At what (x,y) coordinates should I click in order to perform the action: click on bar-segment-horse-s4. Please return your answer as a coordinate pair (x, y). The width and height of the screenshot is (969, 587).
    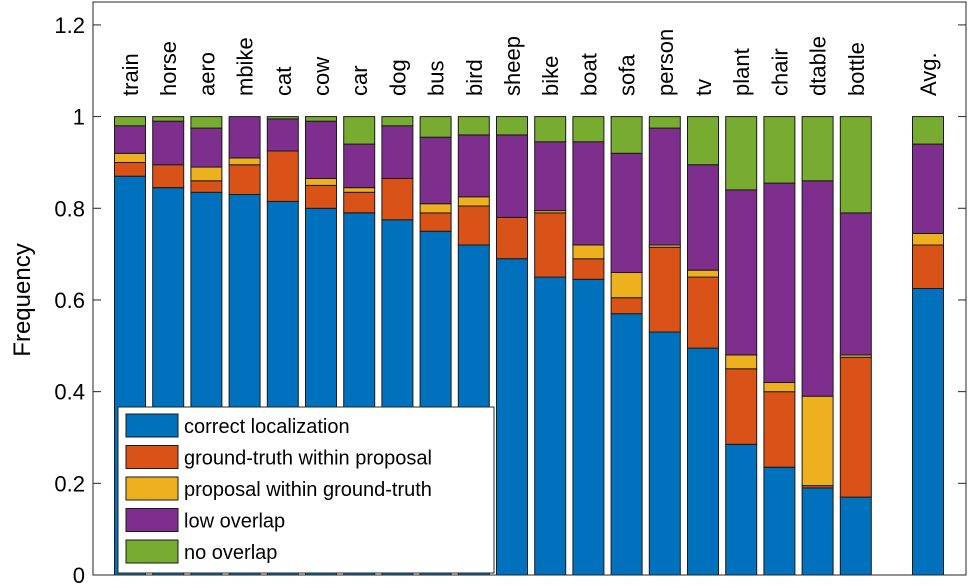
    Looking at the image, I should click on (168, 119).